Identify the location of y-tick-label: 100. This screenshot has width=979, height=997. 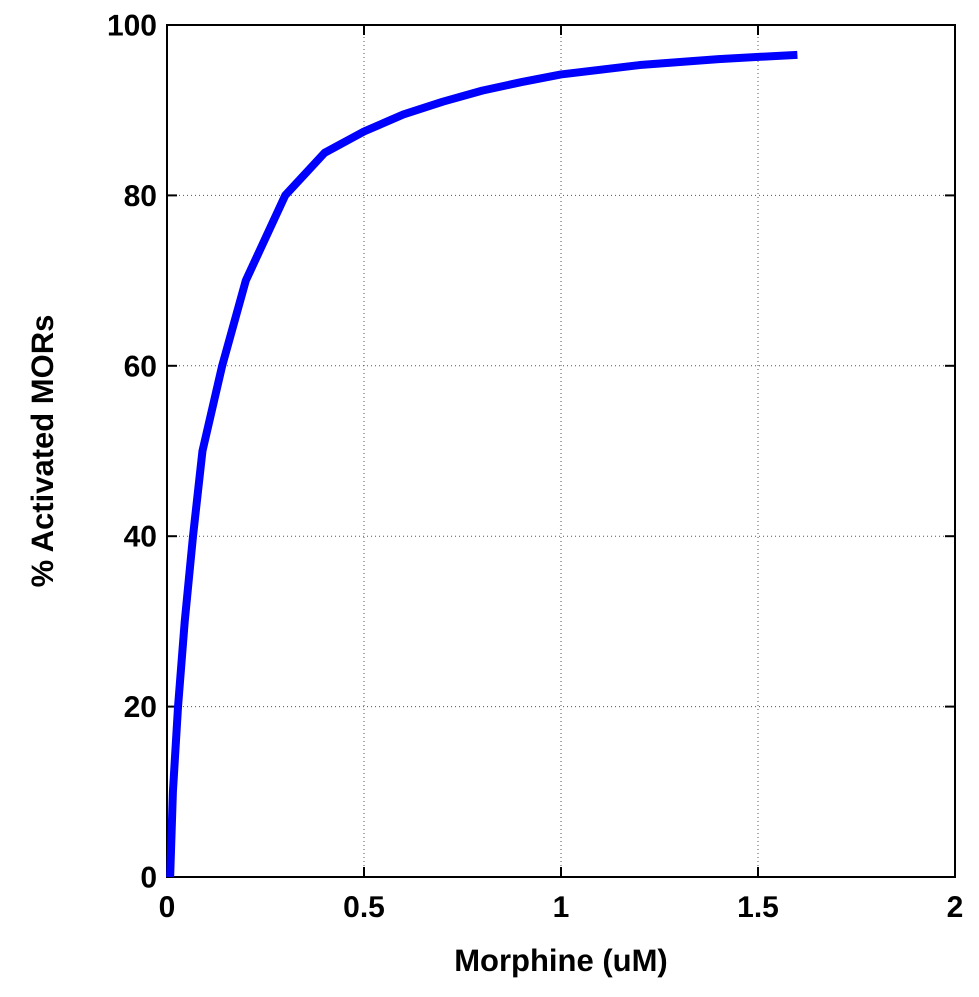
(131, 26).